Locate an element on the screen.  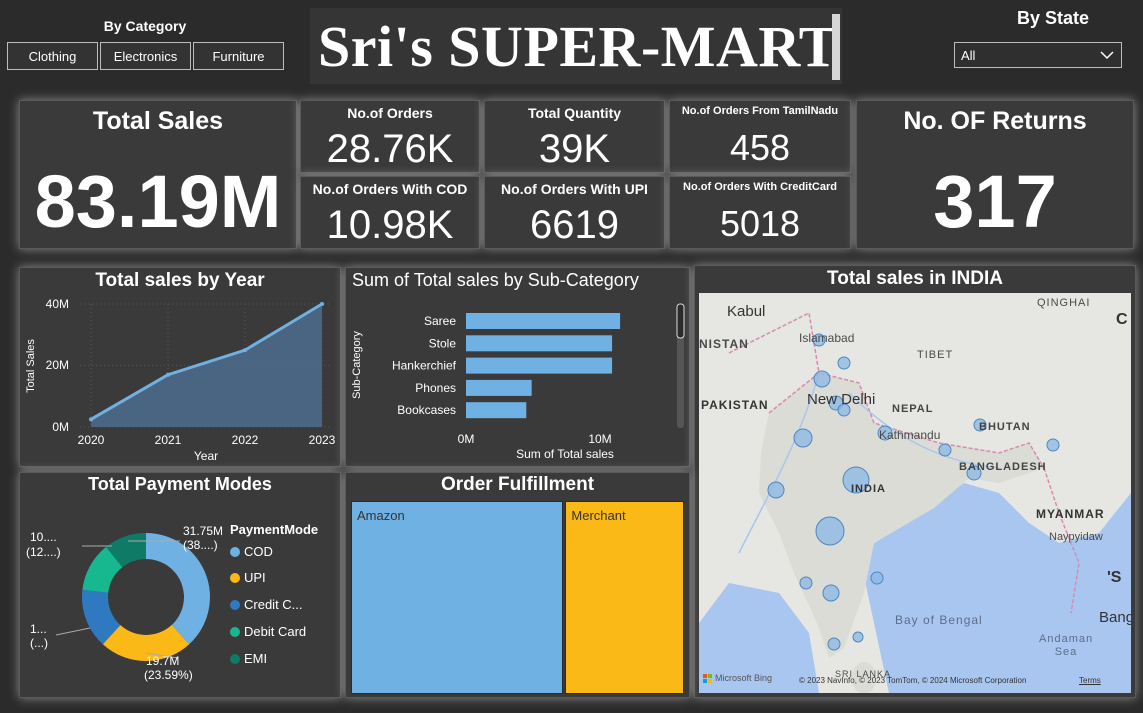
fulfillment-chart-panel: Order Fulfillment Amazon Merchant is located at coordinates (517, 585).